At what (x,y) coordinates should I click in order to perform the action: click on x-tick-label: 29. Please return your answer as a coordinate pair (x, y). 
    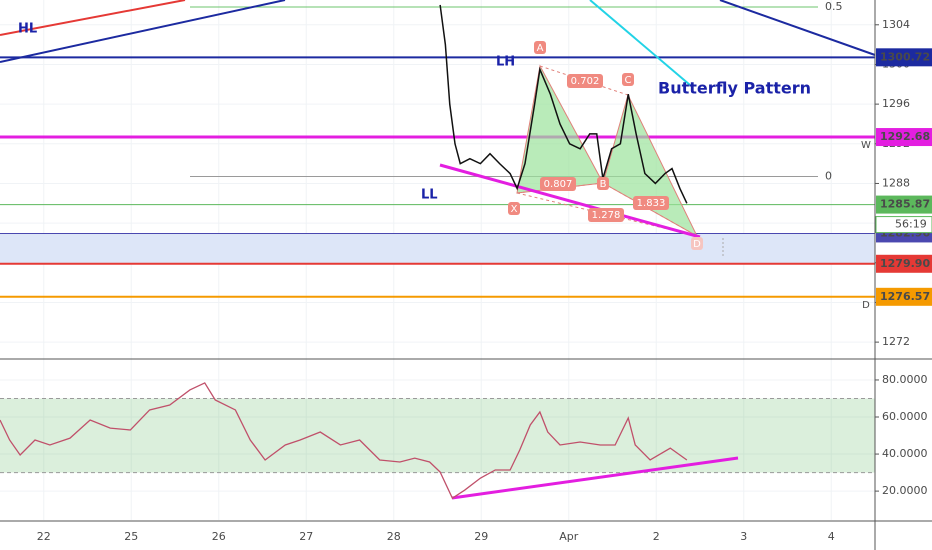
    Looking at the image, I should click on (481, 536).